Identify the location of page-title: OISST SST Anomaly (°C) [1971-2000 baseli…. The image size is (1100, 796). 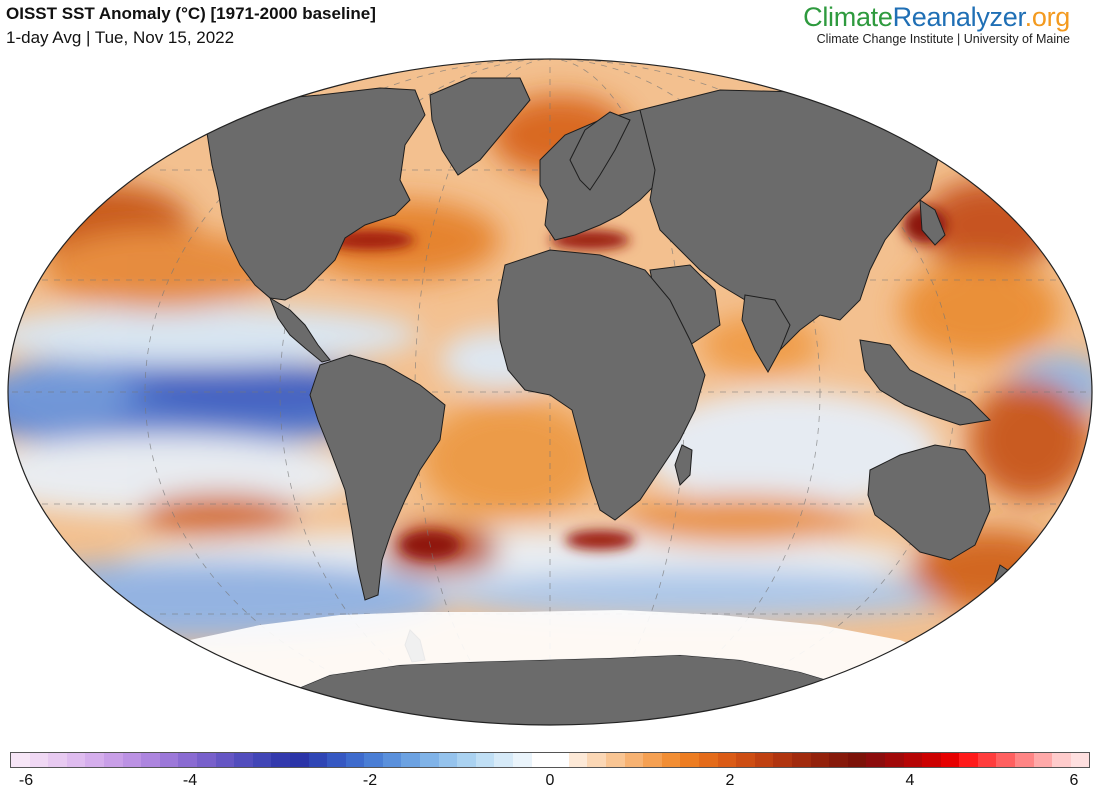
(191, 13).